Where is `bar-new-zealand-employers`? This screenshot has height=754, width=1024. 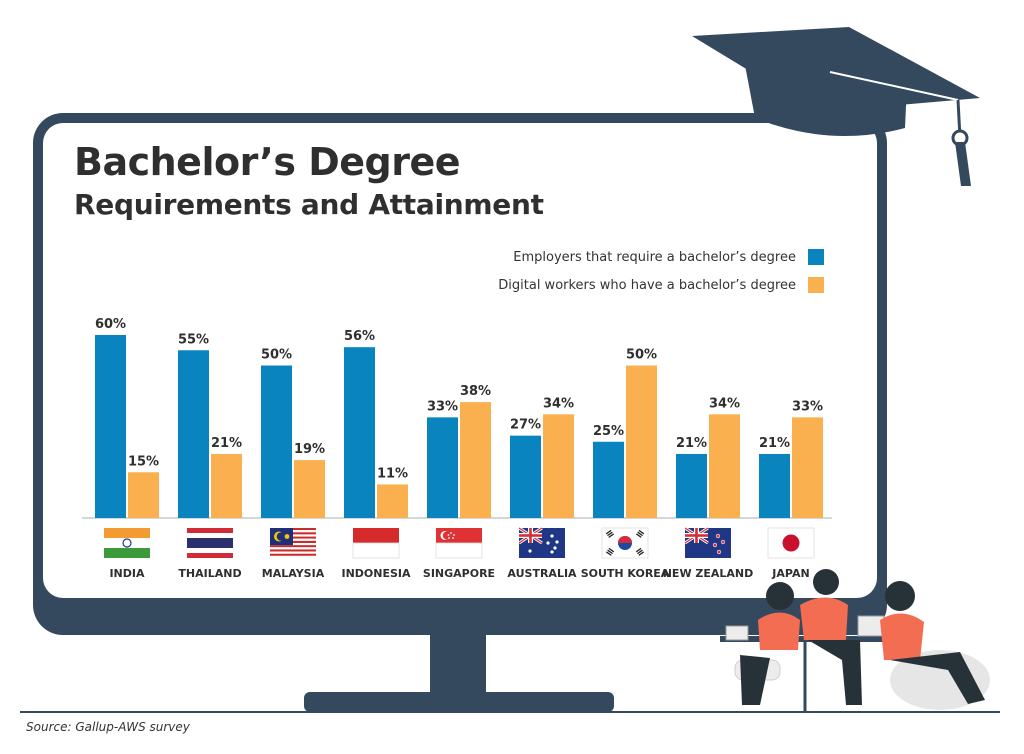
bar-new-zealand-employers is located at coordinates (691, 485).